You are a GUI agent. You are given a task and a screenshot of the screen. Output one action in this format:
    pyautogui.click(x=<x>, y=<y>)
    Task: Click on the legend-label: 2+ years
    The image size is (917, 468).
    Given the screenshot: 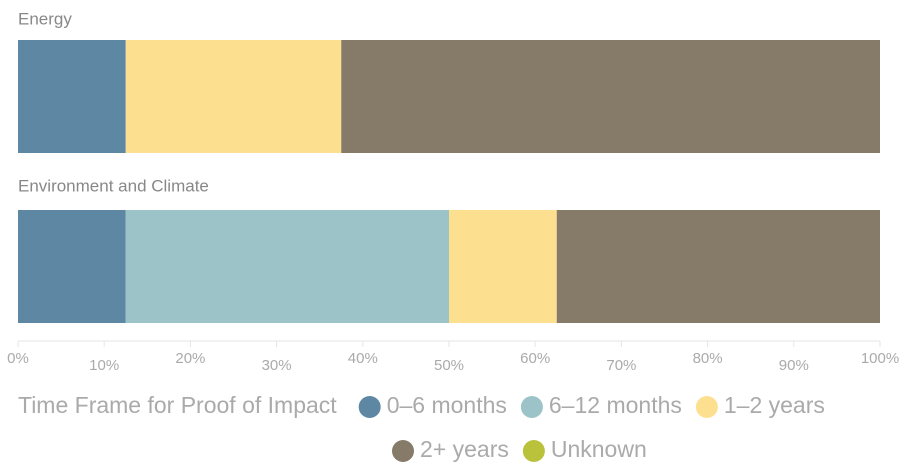 What is the action you would take?
    pyautogui.click(x=464, y=449)
    